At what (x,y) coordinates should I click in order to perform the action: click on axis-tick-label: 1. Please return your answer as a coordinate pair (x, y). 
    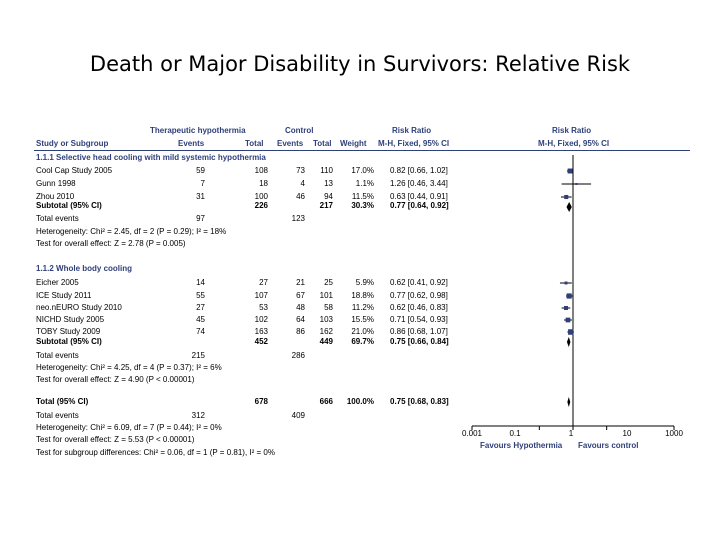
    Looking at the image, I should click on (571, 433).